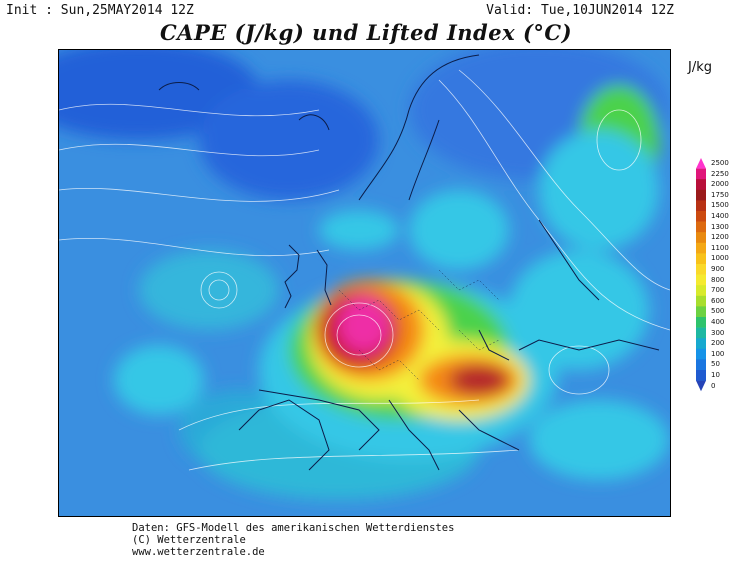  What do you see at coordinates (720, 184) in the screenshot?
I see `legend-level-label: 2000` at bounding box center [720, 184].